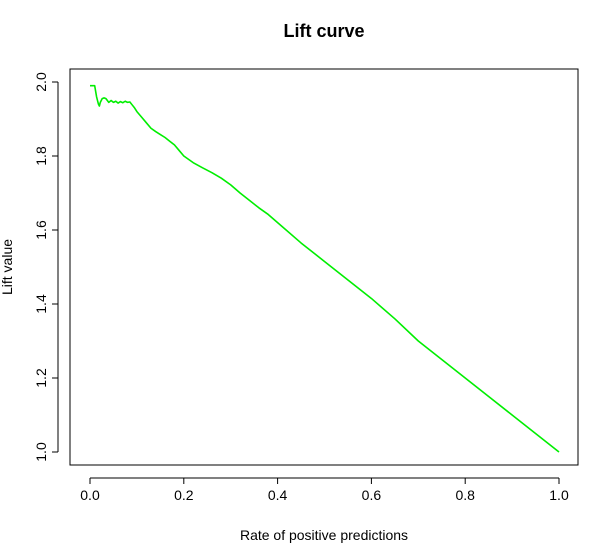  Describe the element at coordinates (41, 156) in the screenshot. I see `y-tick-label: 1.8` at that location.